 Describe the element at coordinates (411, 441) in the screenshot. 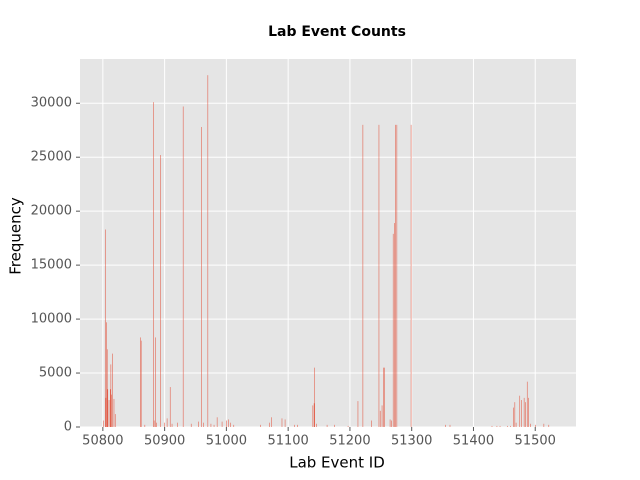

I see `x-tick-label: 51300` at that location.